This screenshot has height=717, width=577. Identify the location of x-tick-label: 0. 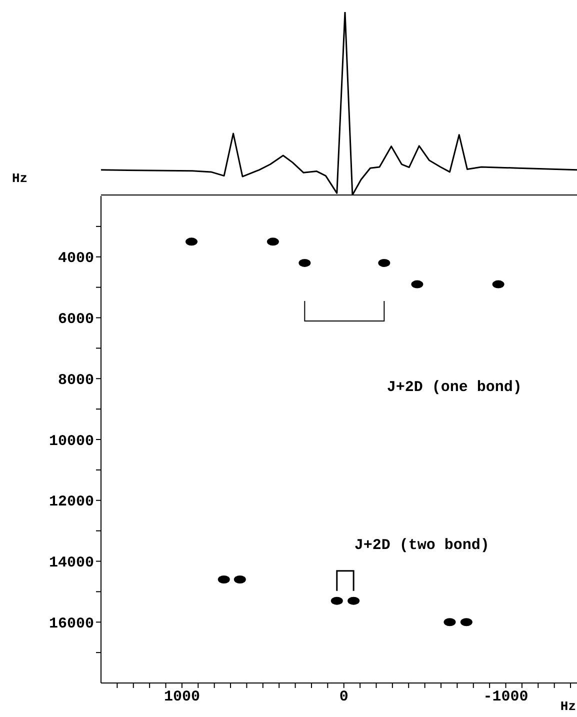
(343, 697).